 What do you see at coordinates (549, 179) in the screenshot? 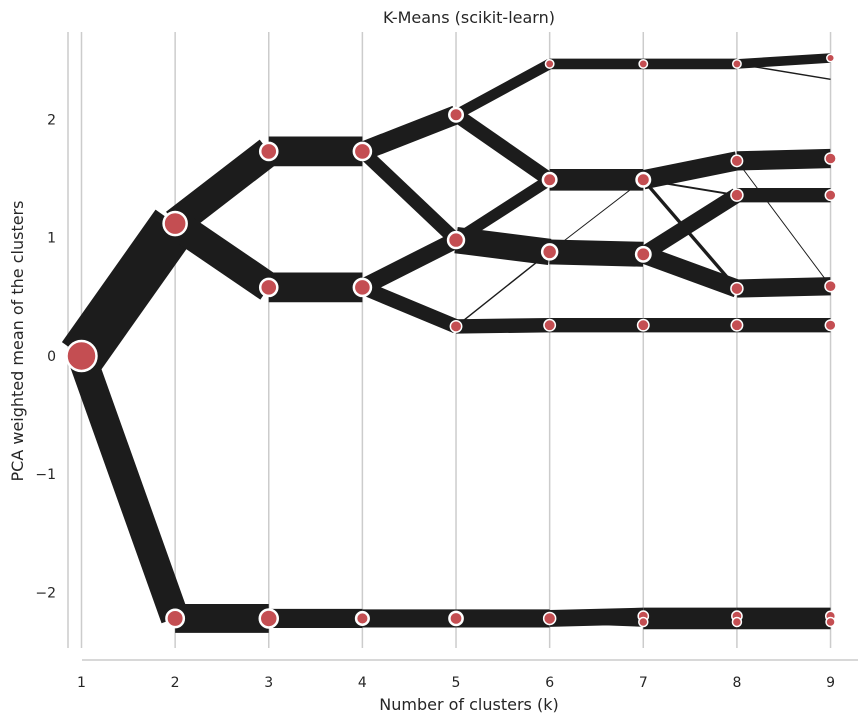
I see `cluster-node-6b` at bounding box center [549, 179].